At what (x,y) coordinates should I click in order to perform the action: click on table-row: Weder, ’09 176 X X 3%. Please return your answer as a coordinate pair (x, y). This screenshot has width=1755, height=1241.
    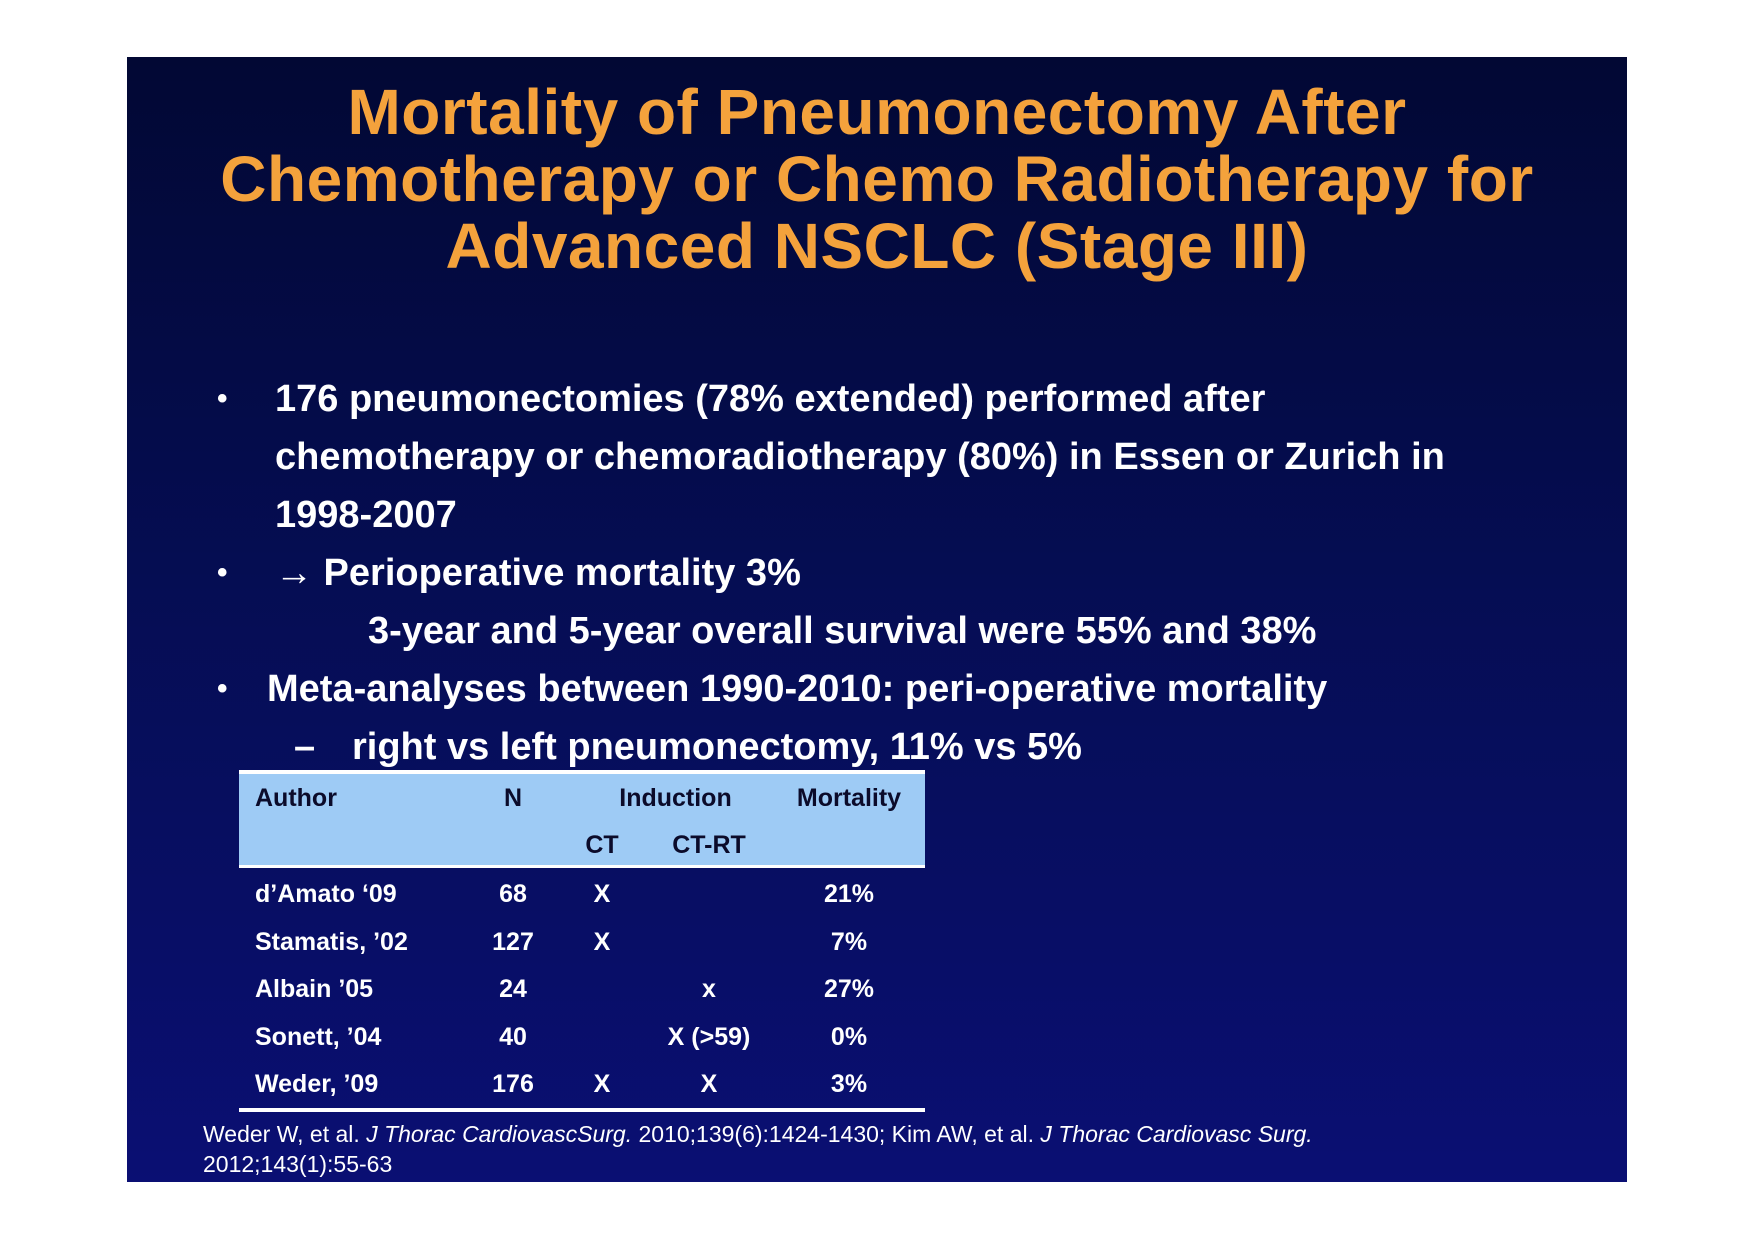
    Looking at the image, I should click on (582, 1084).